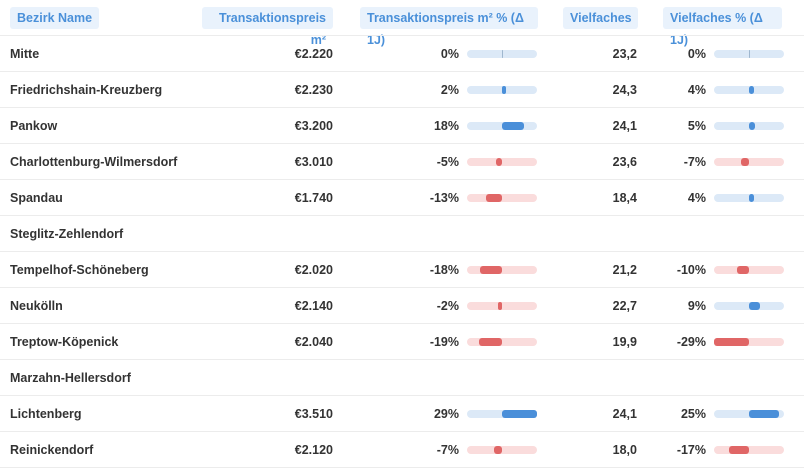 Image resolution: width=804 pixels, height=472 pixels. What do you see at coordinates (449, 54) in the screenshot?
I see `price-change-label: 0%` at bounding box center [449, 54].